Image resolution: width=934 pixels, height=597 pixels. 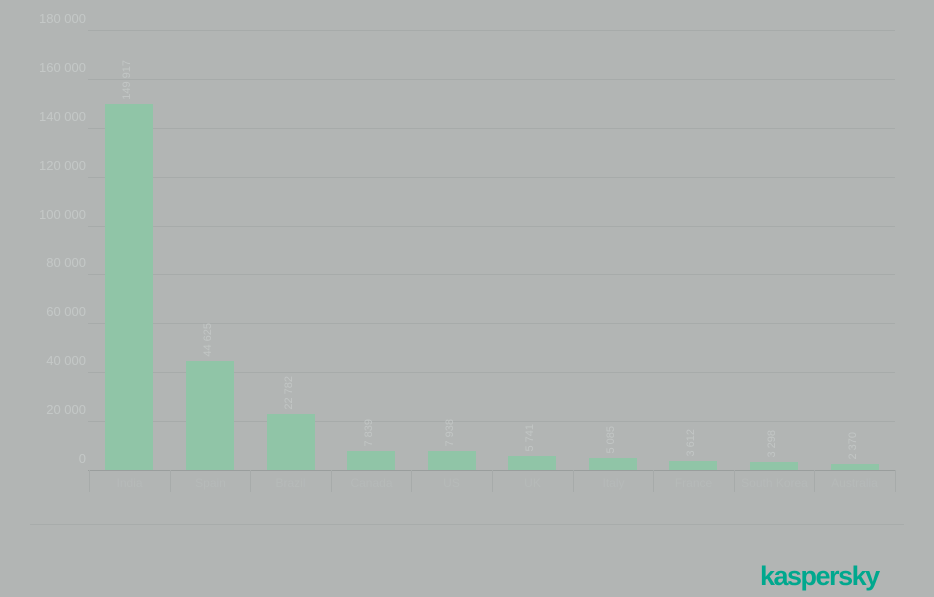 I want to click on bar-spain, so click(x=210, y=415).